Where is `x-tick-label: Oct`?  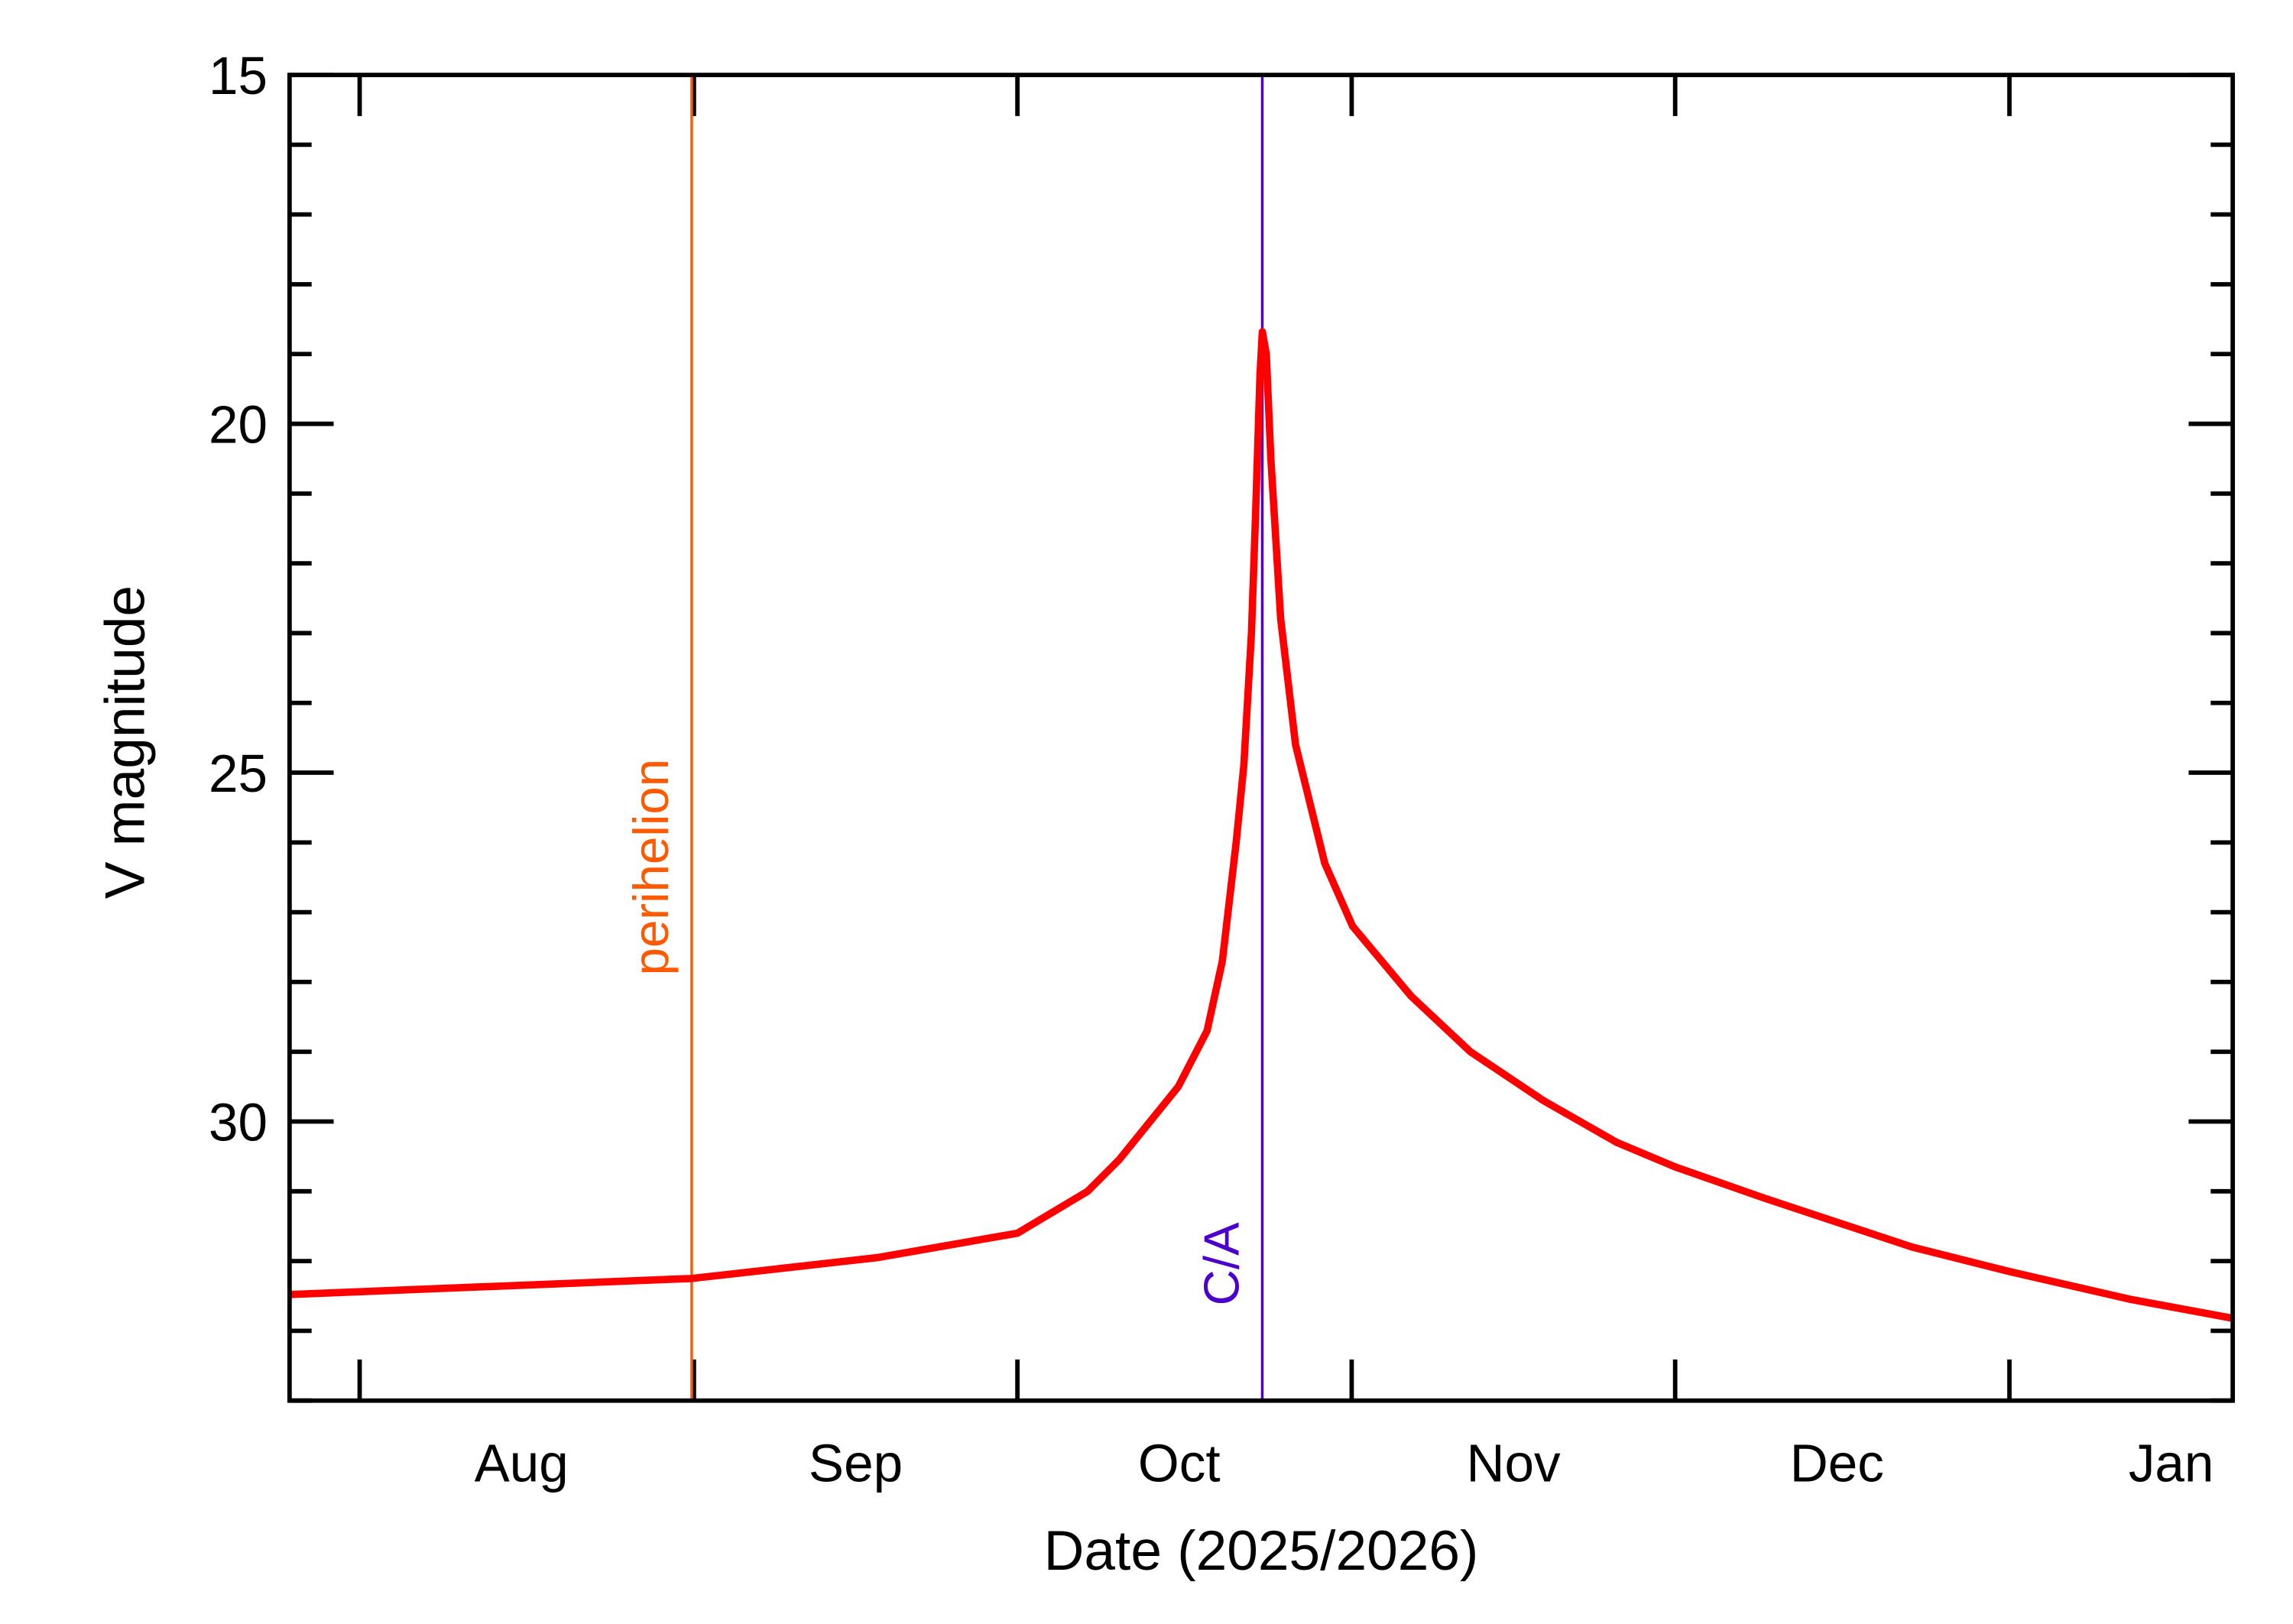 x-tick-label: Oct is located at coordinates (1179, 1463).